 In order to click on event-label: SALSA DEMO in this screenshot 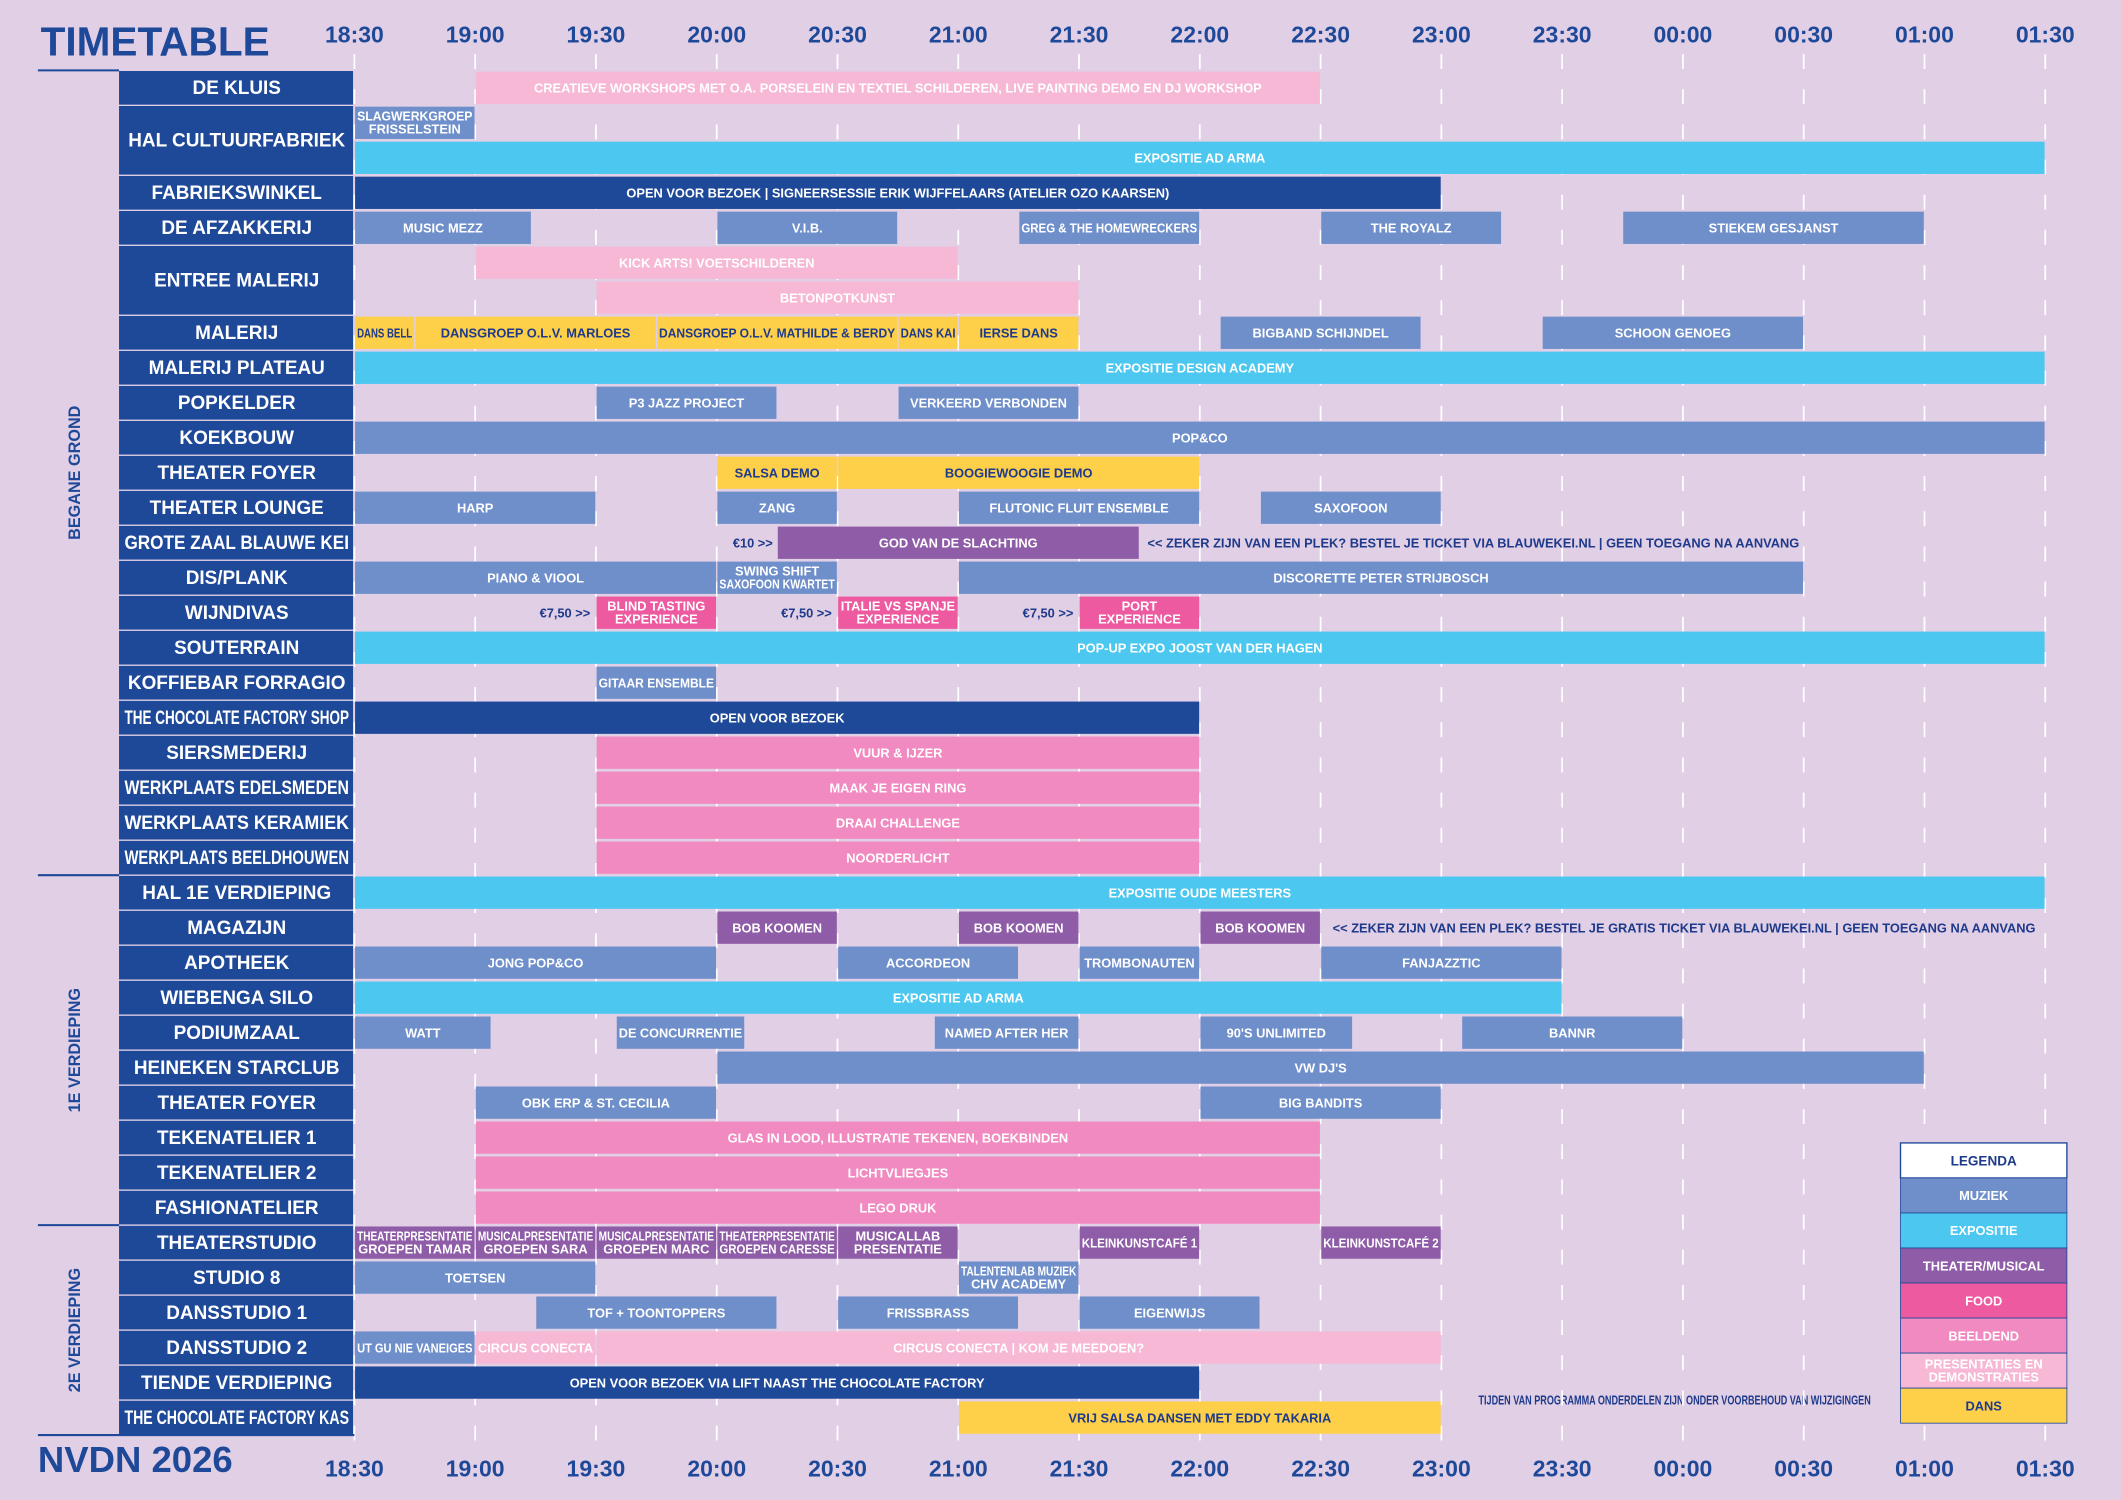, I will do `click(777, 473)`.